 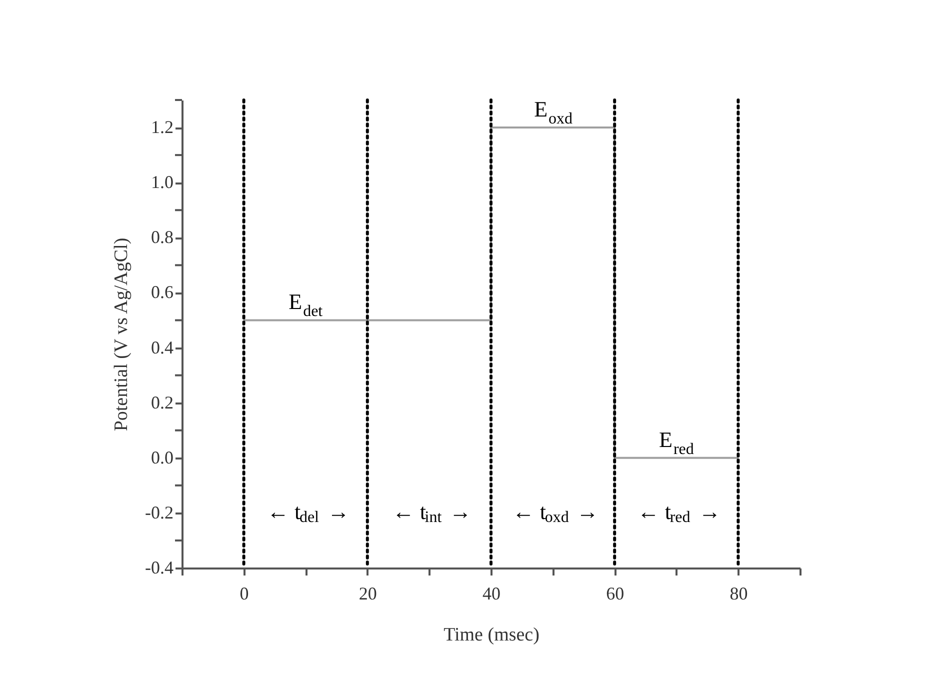 What do you see at coordinates (244, 594) in the screenshot?
I see `x-tick-label: 0` at bounding box center [244, 594].